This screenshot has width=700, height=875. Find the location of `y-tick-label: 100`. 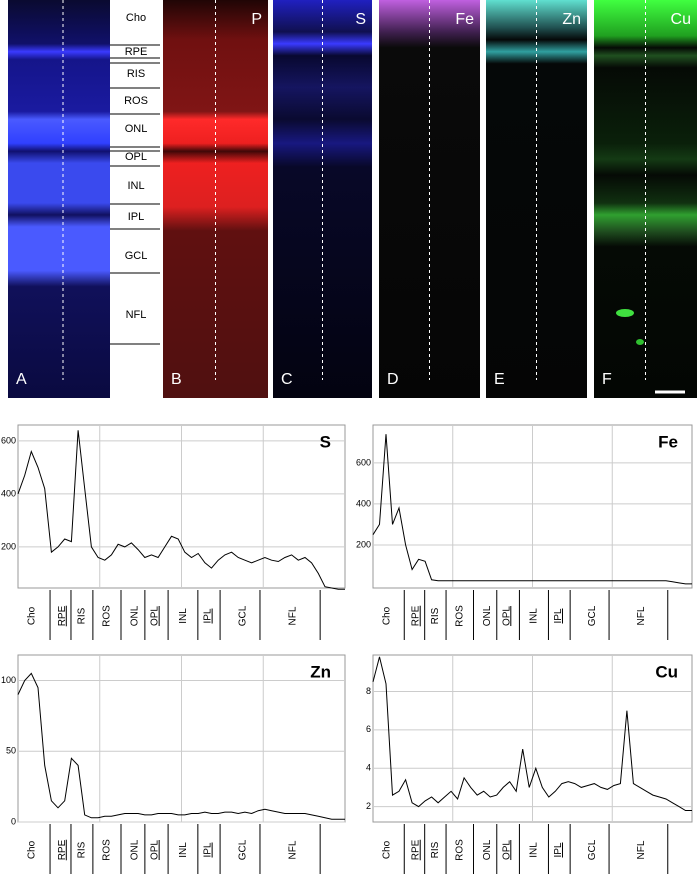

y-tick-label: 100 is located at coordinates (8, 680).